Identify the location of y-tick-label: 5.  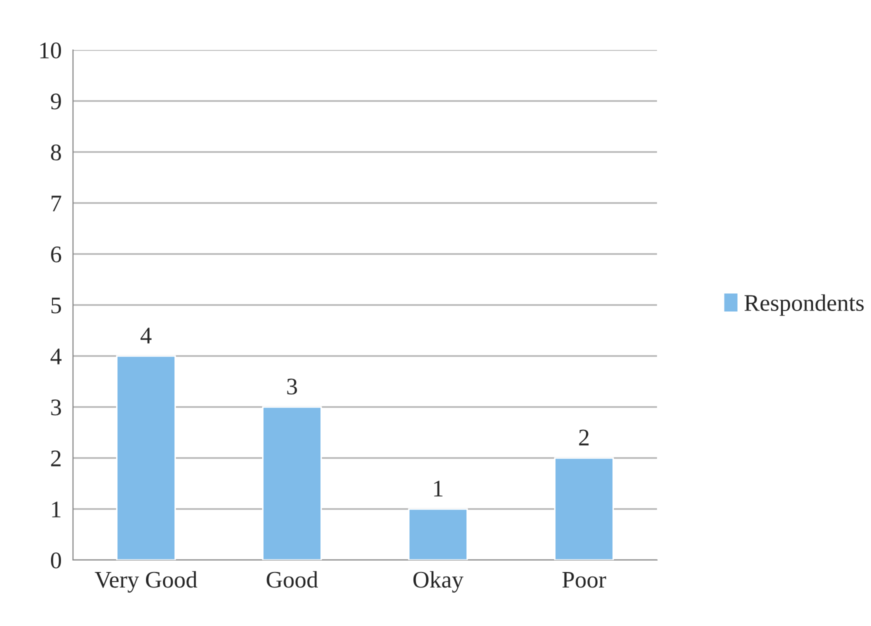
(56, 306).